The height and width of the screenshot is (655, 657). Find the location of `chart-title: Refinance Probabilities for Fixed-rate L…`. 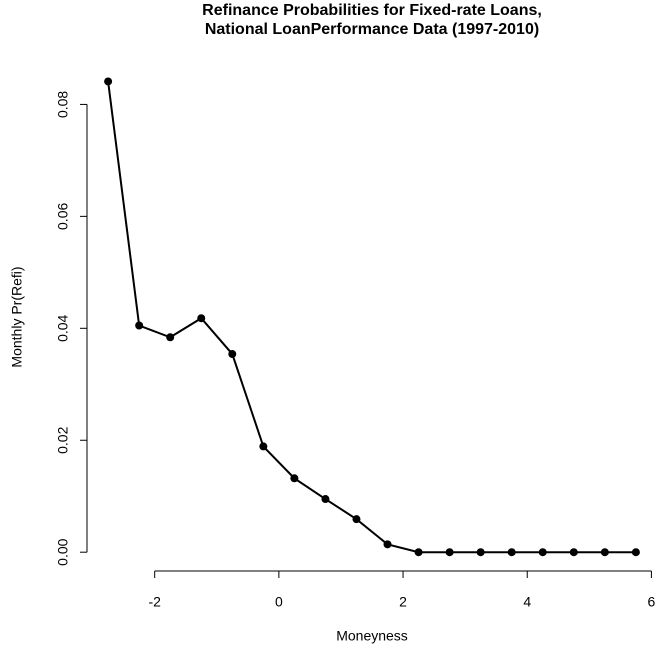

chart-title: Refinance Probabilities for Fixed-rate L… is located at coordinates (372, 10).